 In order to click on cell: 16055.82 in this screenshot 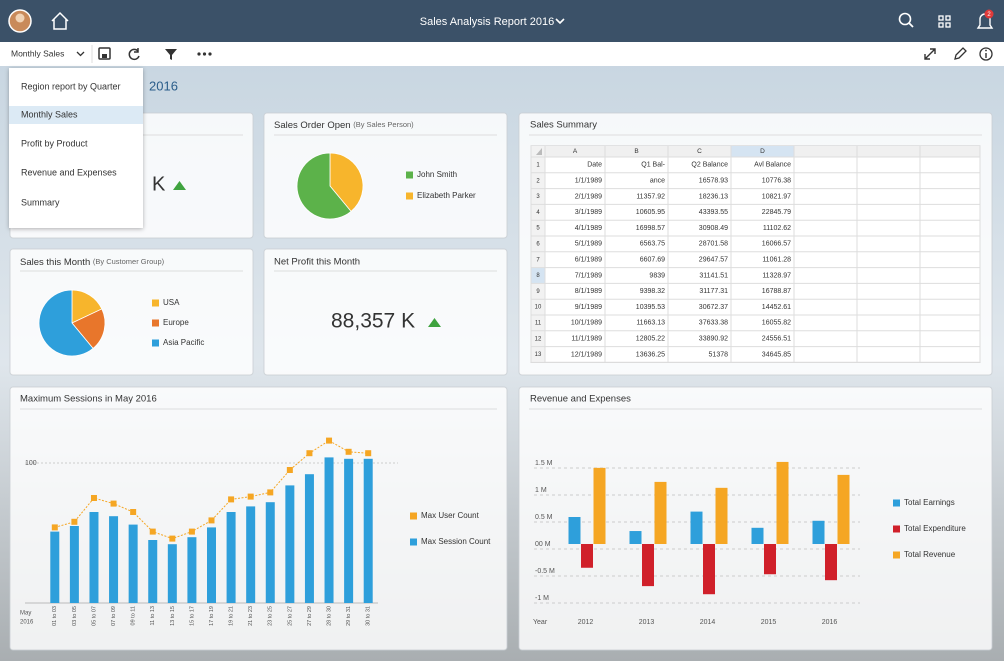, I will do `click(776, 323)`.